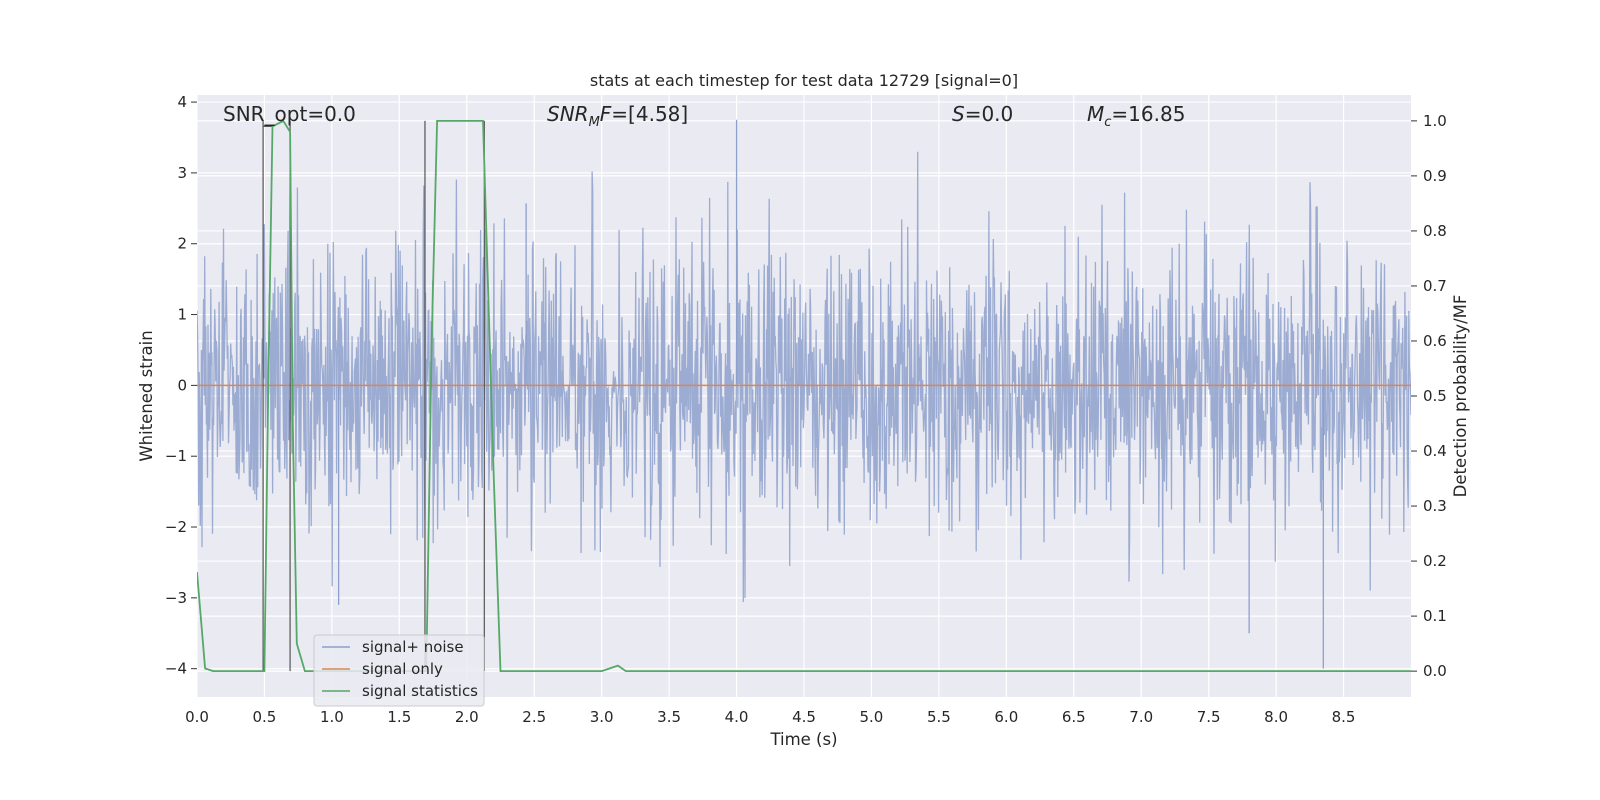 This screenshot has height=800, width=1600. What do you see at coordinates (534, 717) in the screenshot?
I see `x-tick-label: 2.5` at bounding box center [534, 717].